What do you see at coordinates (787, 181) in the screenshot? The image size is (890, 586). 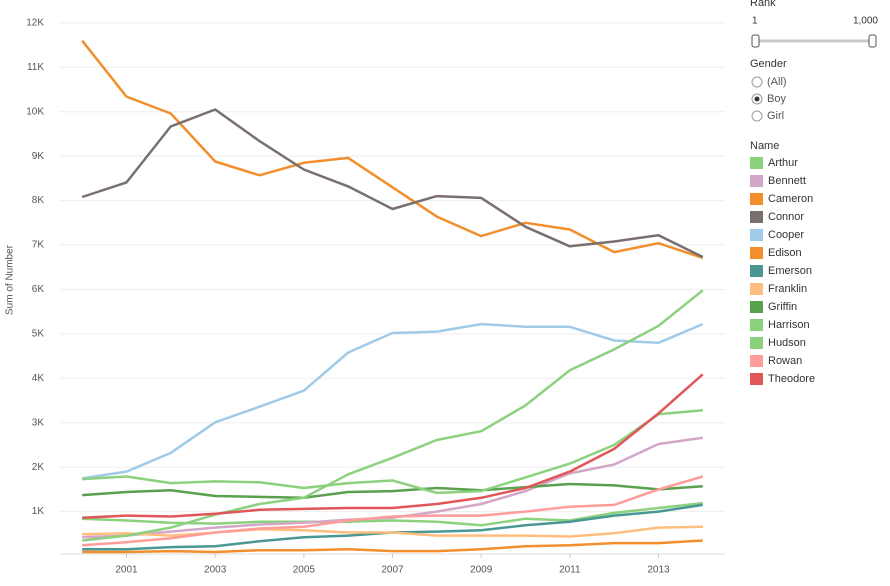 I see `legend-label: Bennett` at bounding box center [787, 181].